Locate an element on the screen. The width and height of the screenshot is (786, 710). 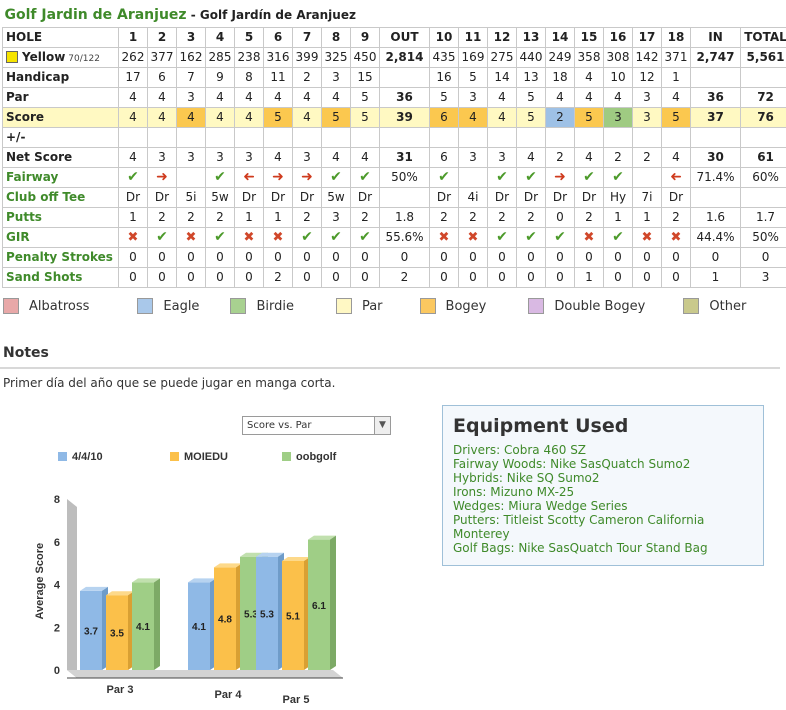
legend-label: Albatross is located at coordinates (59, 306).